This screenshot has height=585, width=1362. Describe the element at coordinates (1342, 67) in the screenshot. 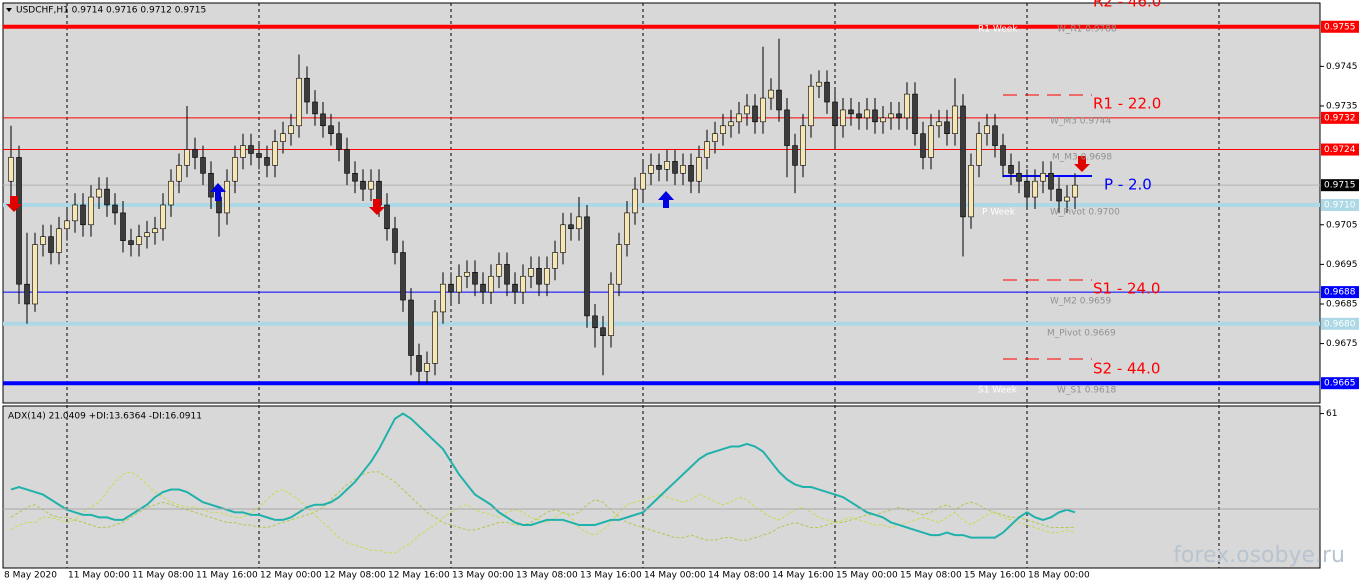

I see `y-tick-label: 0.9745` at that location.